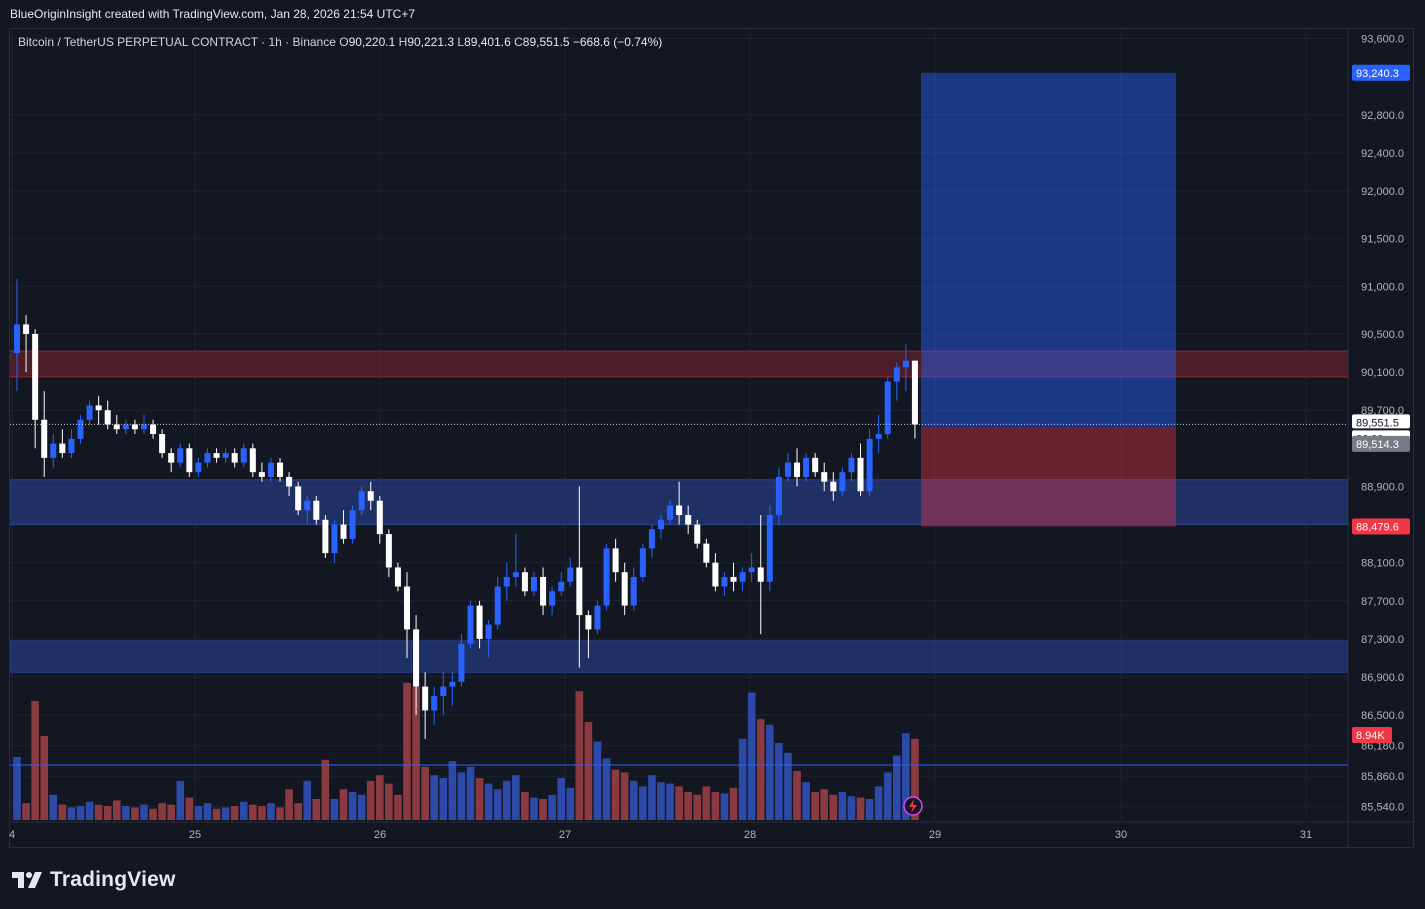 The width and height of the screenshot is (1425, 909). What do you see at coordinates (1382, 747) in the screenshot?
I see `price-tick-label: 86,180.0` at bounding box center [1382, 747].